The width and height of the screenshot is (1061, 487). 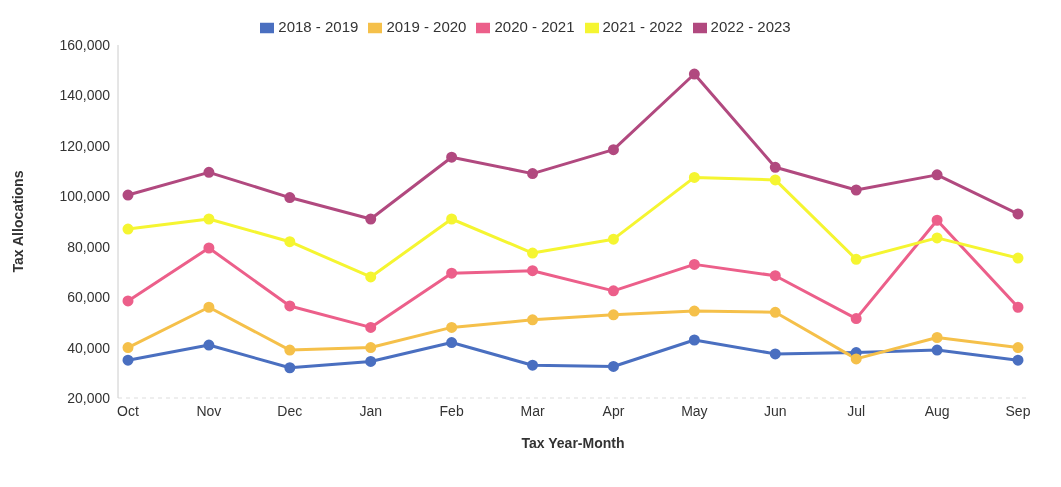 What do you see at coordinates (89, 297) in the screenshot?
I see `y-tick-label: 60,000` at bounding box center [89, 297].